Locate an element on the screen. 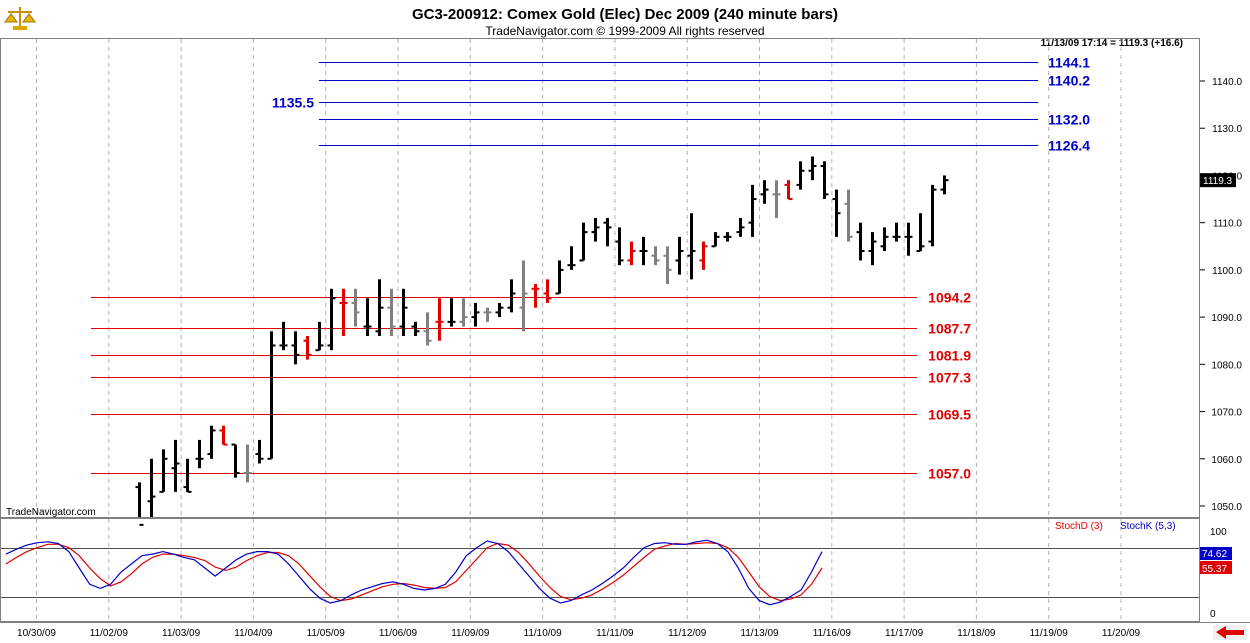 This screenshot has height=643, width=1250. stoch-d-value-tag: 55.37 is located at coordinates (1216, 568).